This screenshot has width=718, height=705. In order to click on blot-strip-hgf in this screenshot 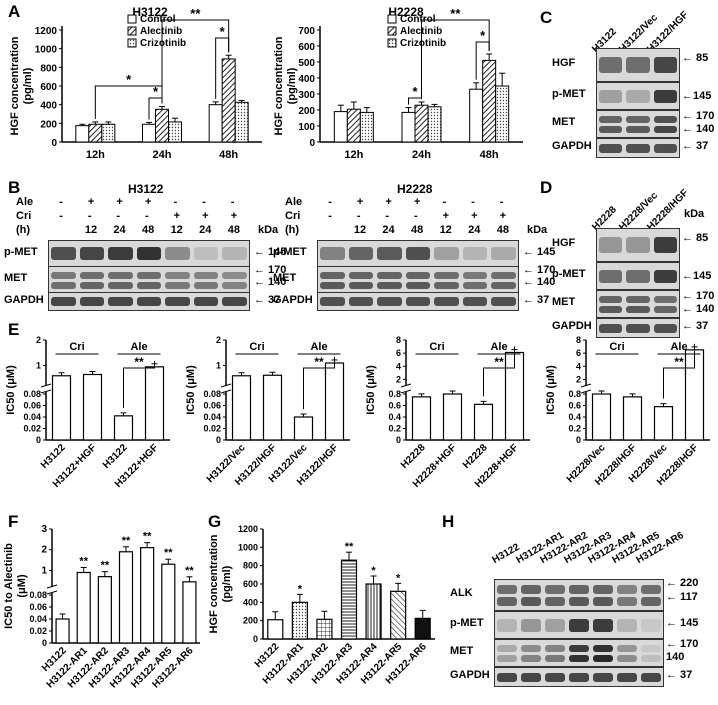, I will do `click(638, 245)`.